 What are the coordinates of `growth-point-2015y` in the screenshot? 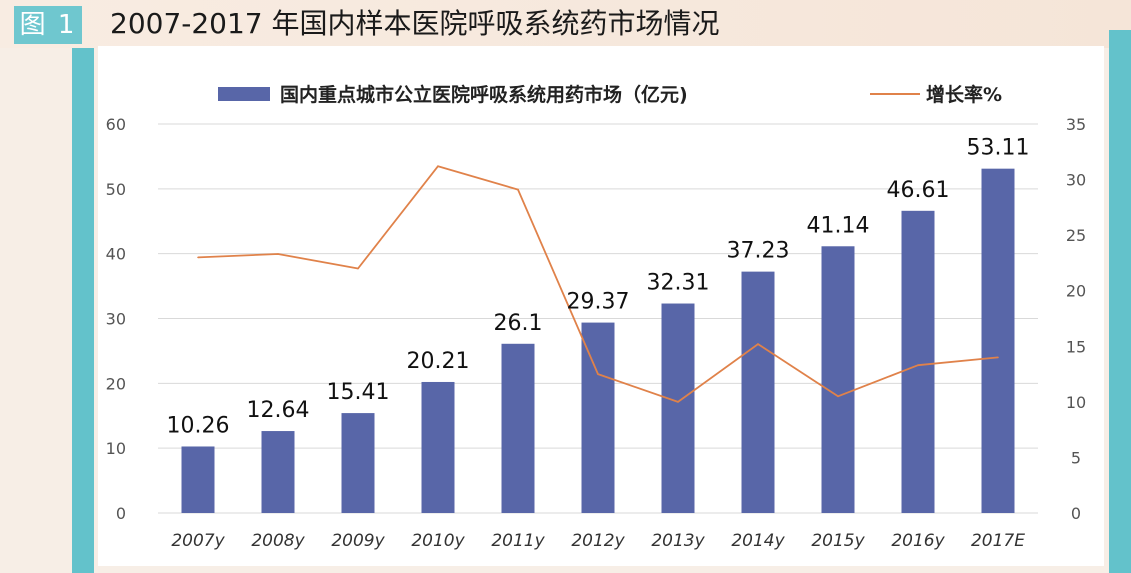 It's located at (838, 396).